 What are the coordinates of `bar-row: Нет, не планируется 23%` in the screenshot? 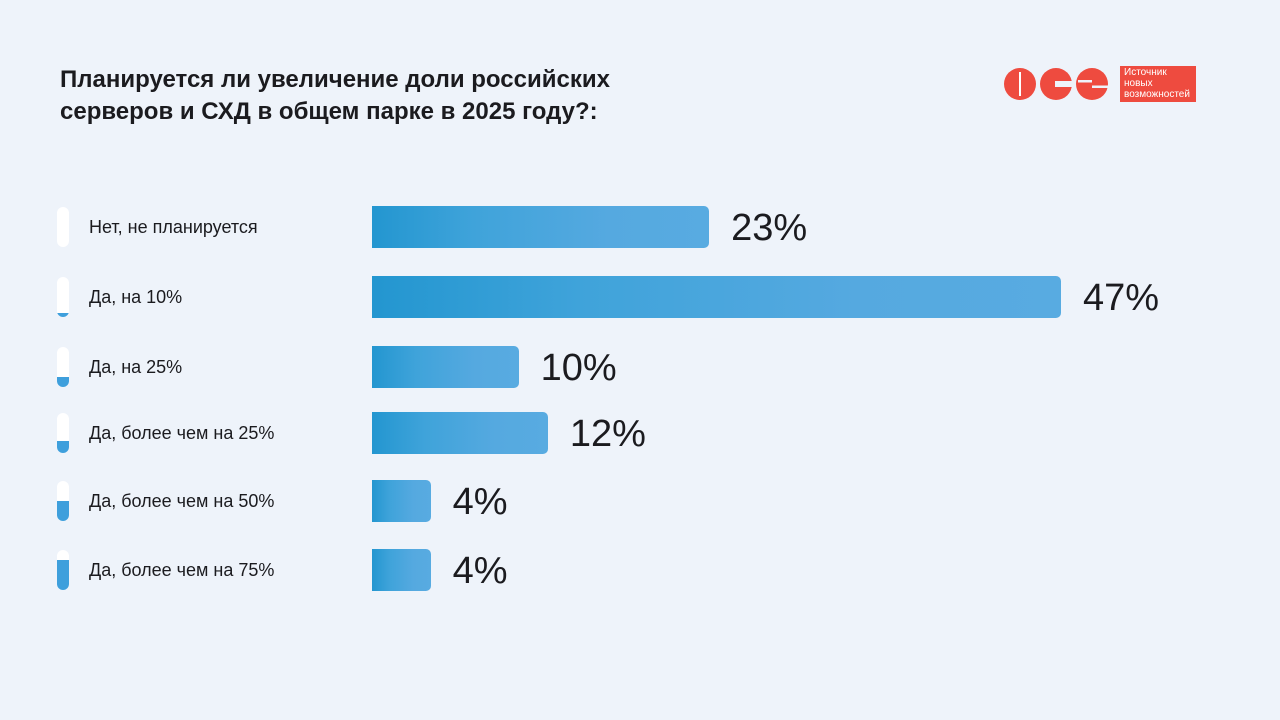 It's located at (640, 227).